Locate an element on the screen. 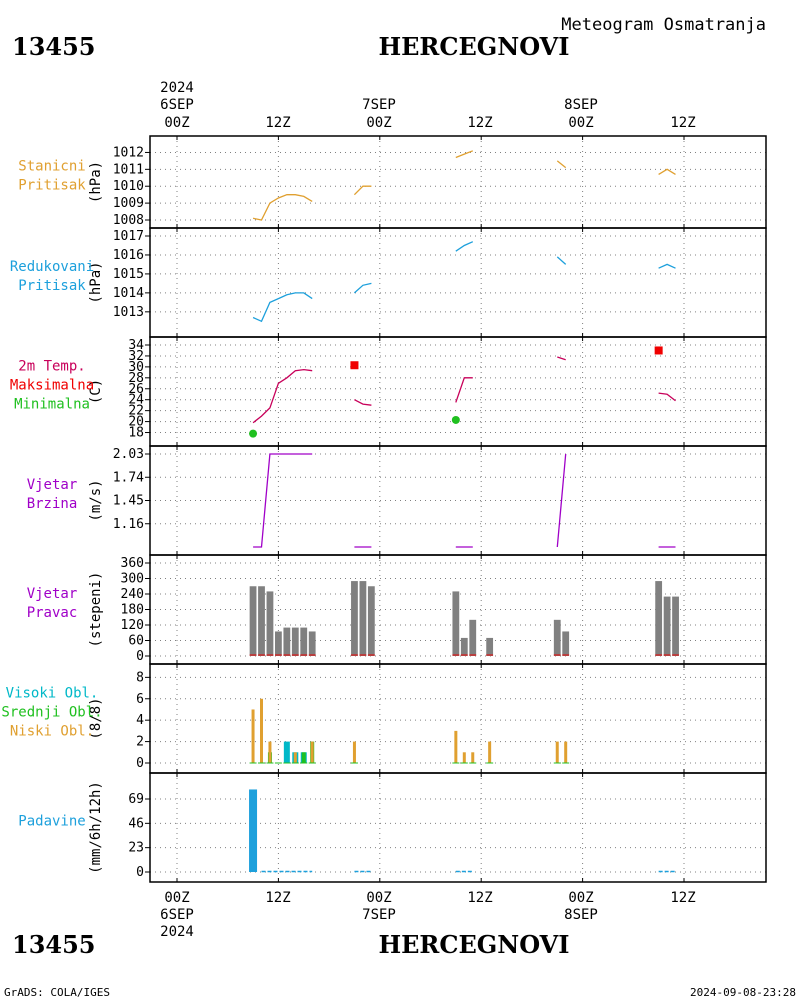 The image size is (800, 1000). y-tick-label: 2 is located at coordinates (140, 742).